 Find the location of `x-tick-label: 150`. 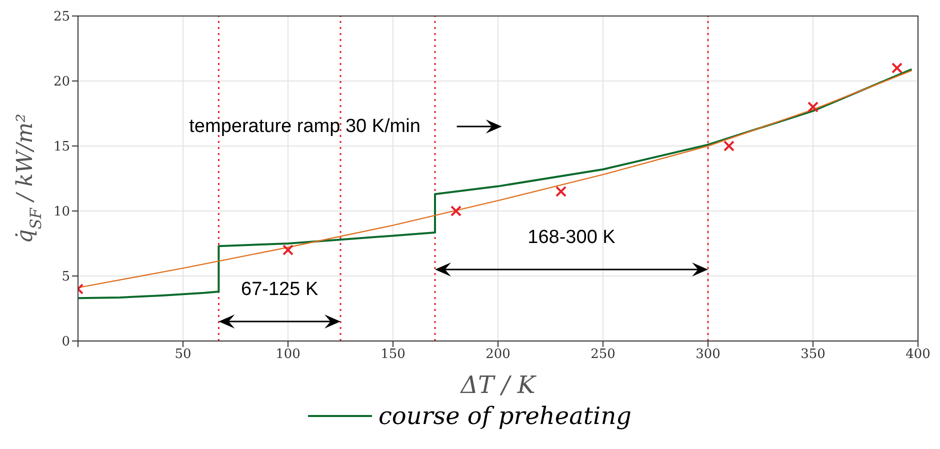

x-tick-label: 150 is located at coordinates (393, 354).